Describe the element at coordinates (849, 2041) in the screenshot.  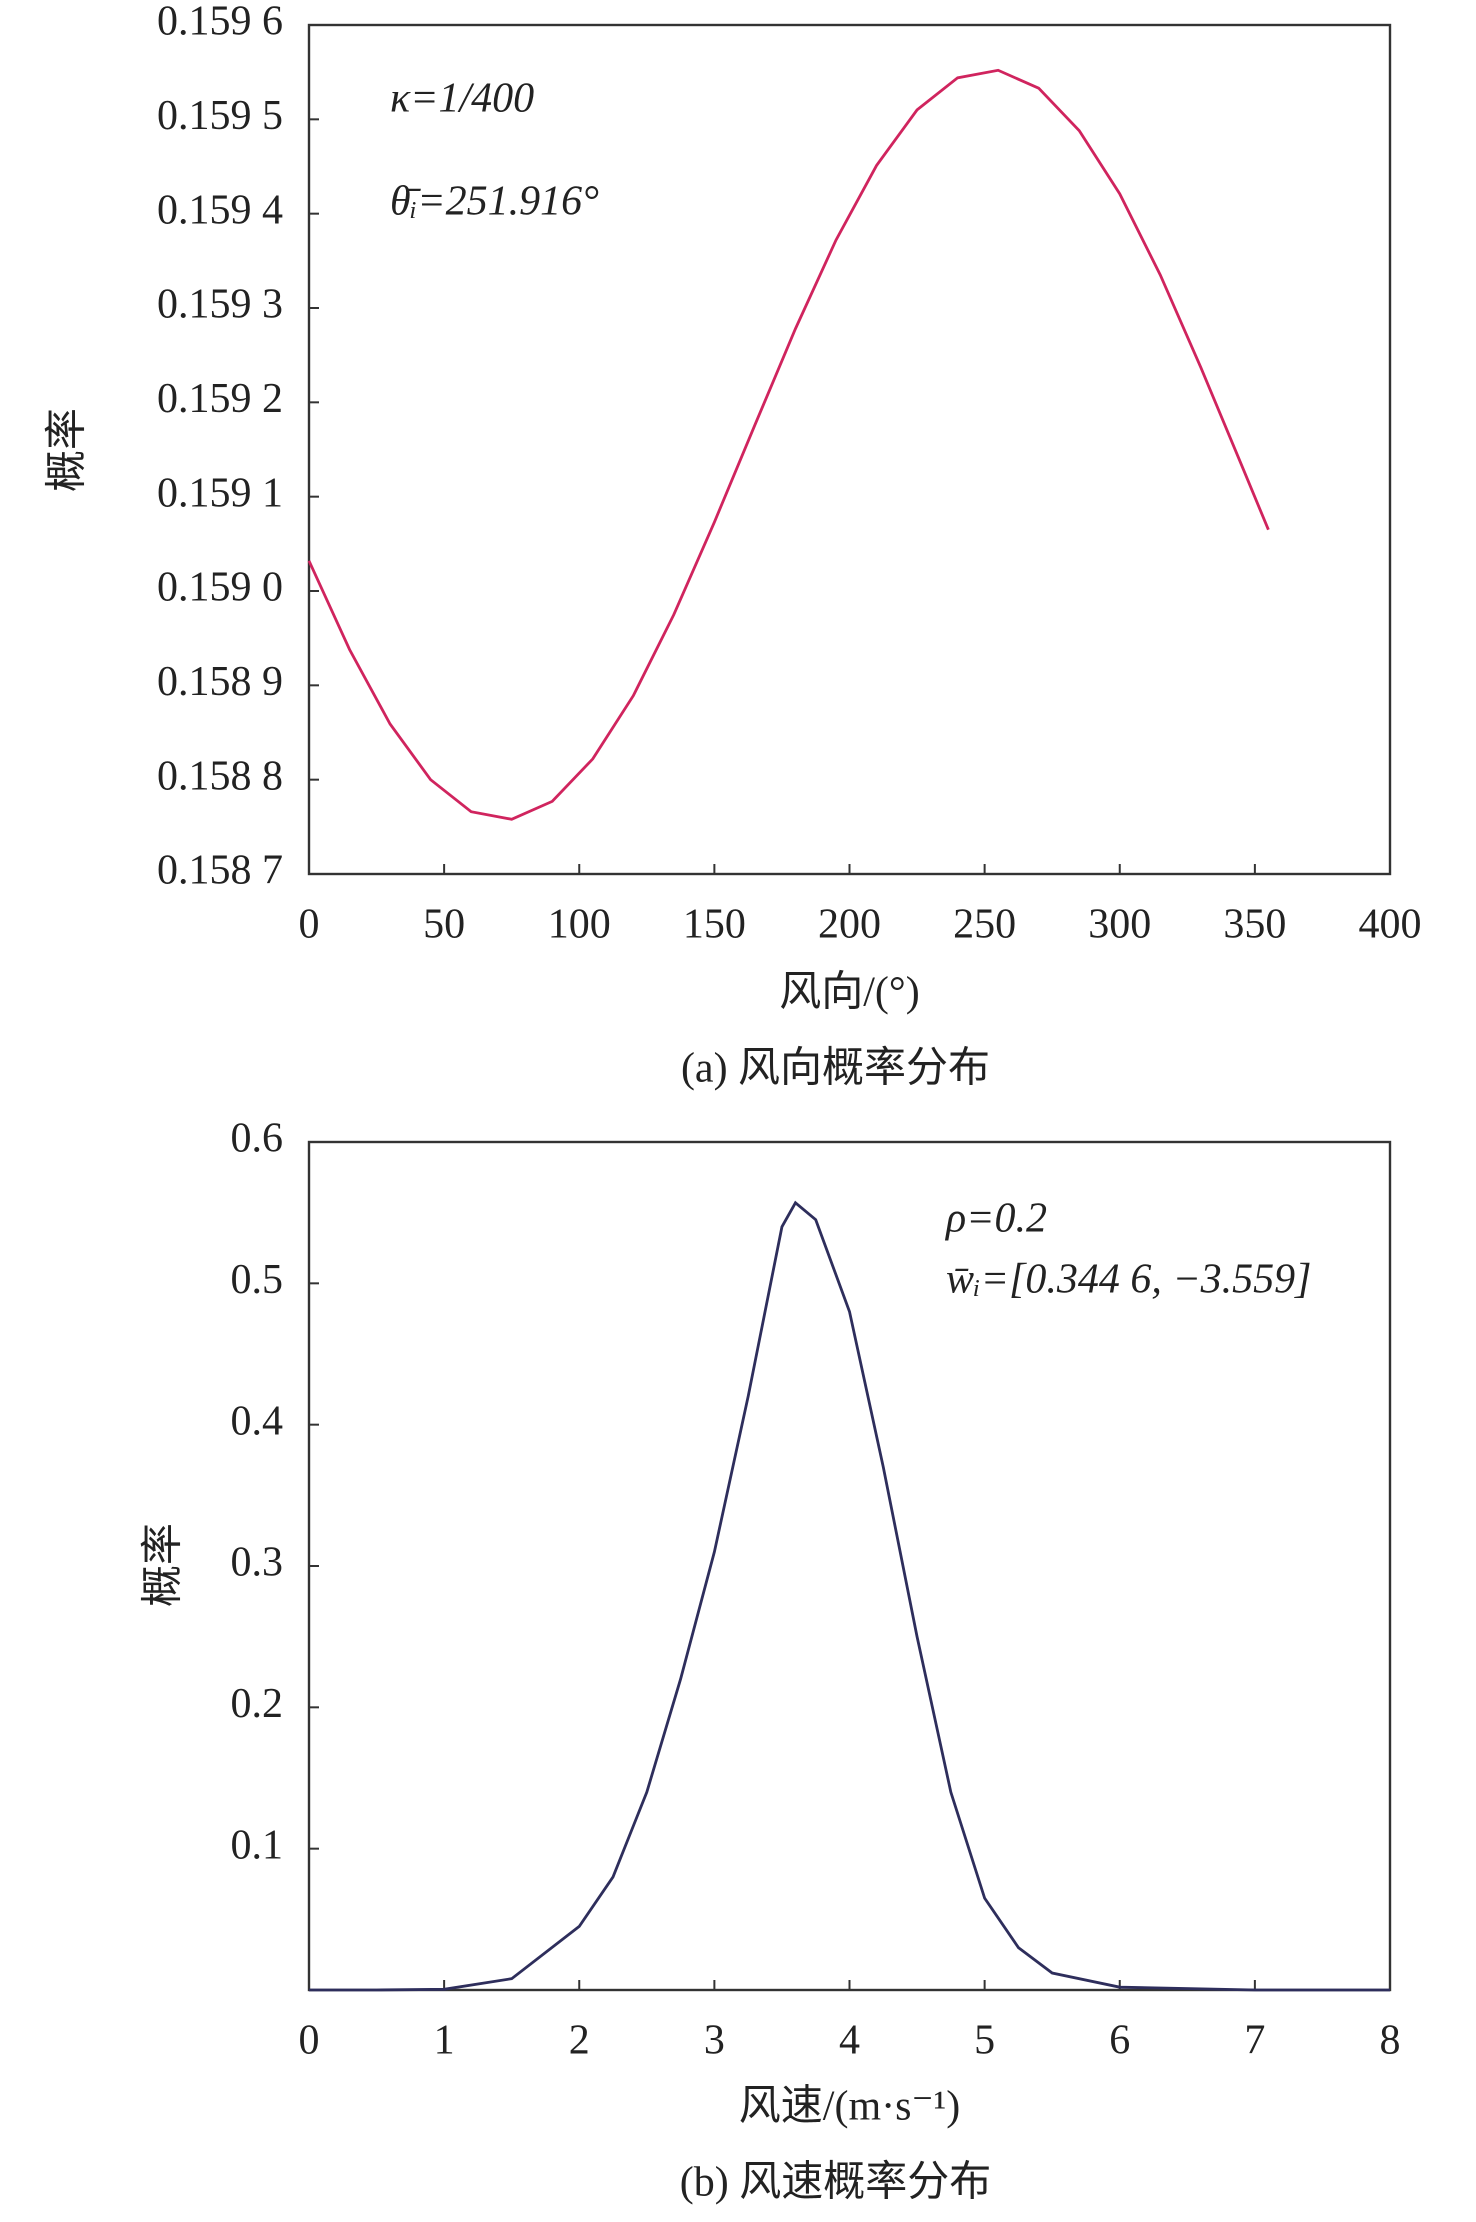
I see `x-tick-label: 4` at that location.